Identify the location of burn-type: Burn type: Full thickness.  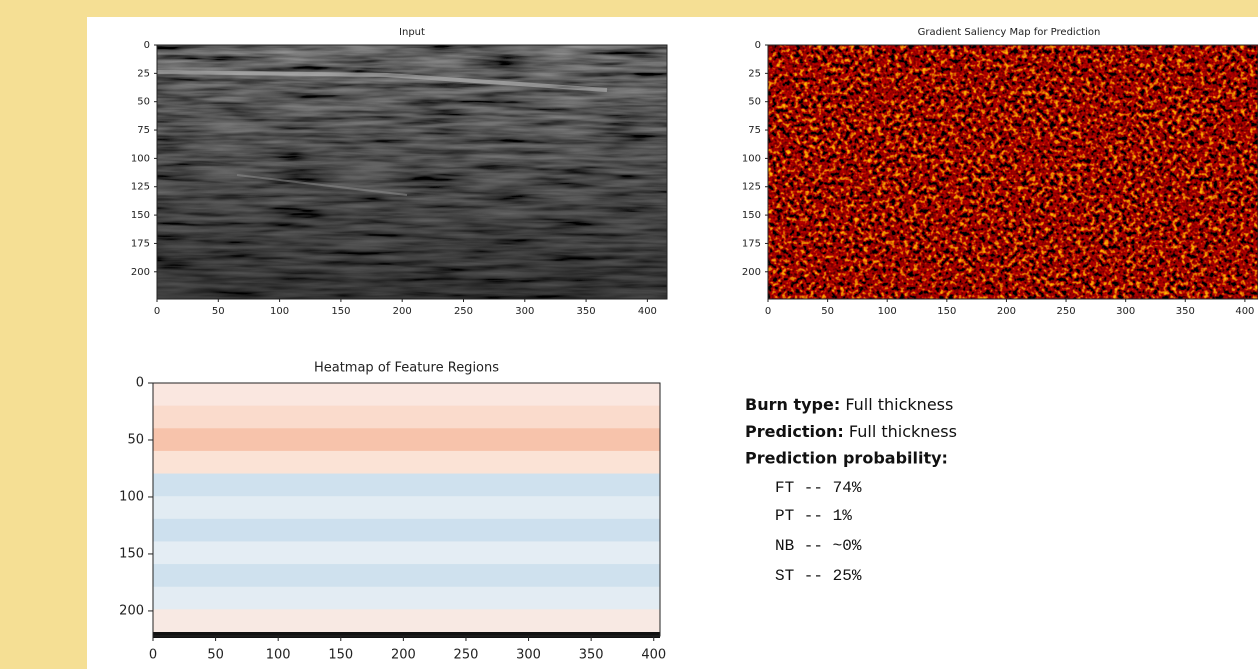
(849, 404).